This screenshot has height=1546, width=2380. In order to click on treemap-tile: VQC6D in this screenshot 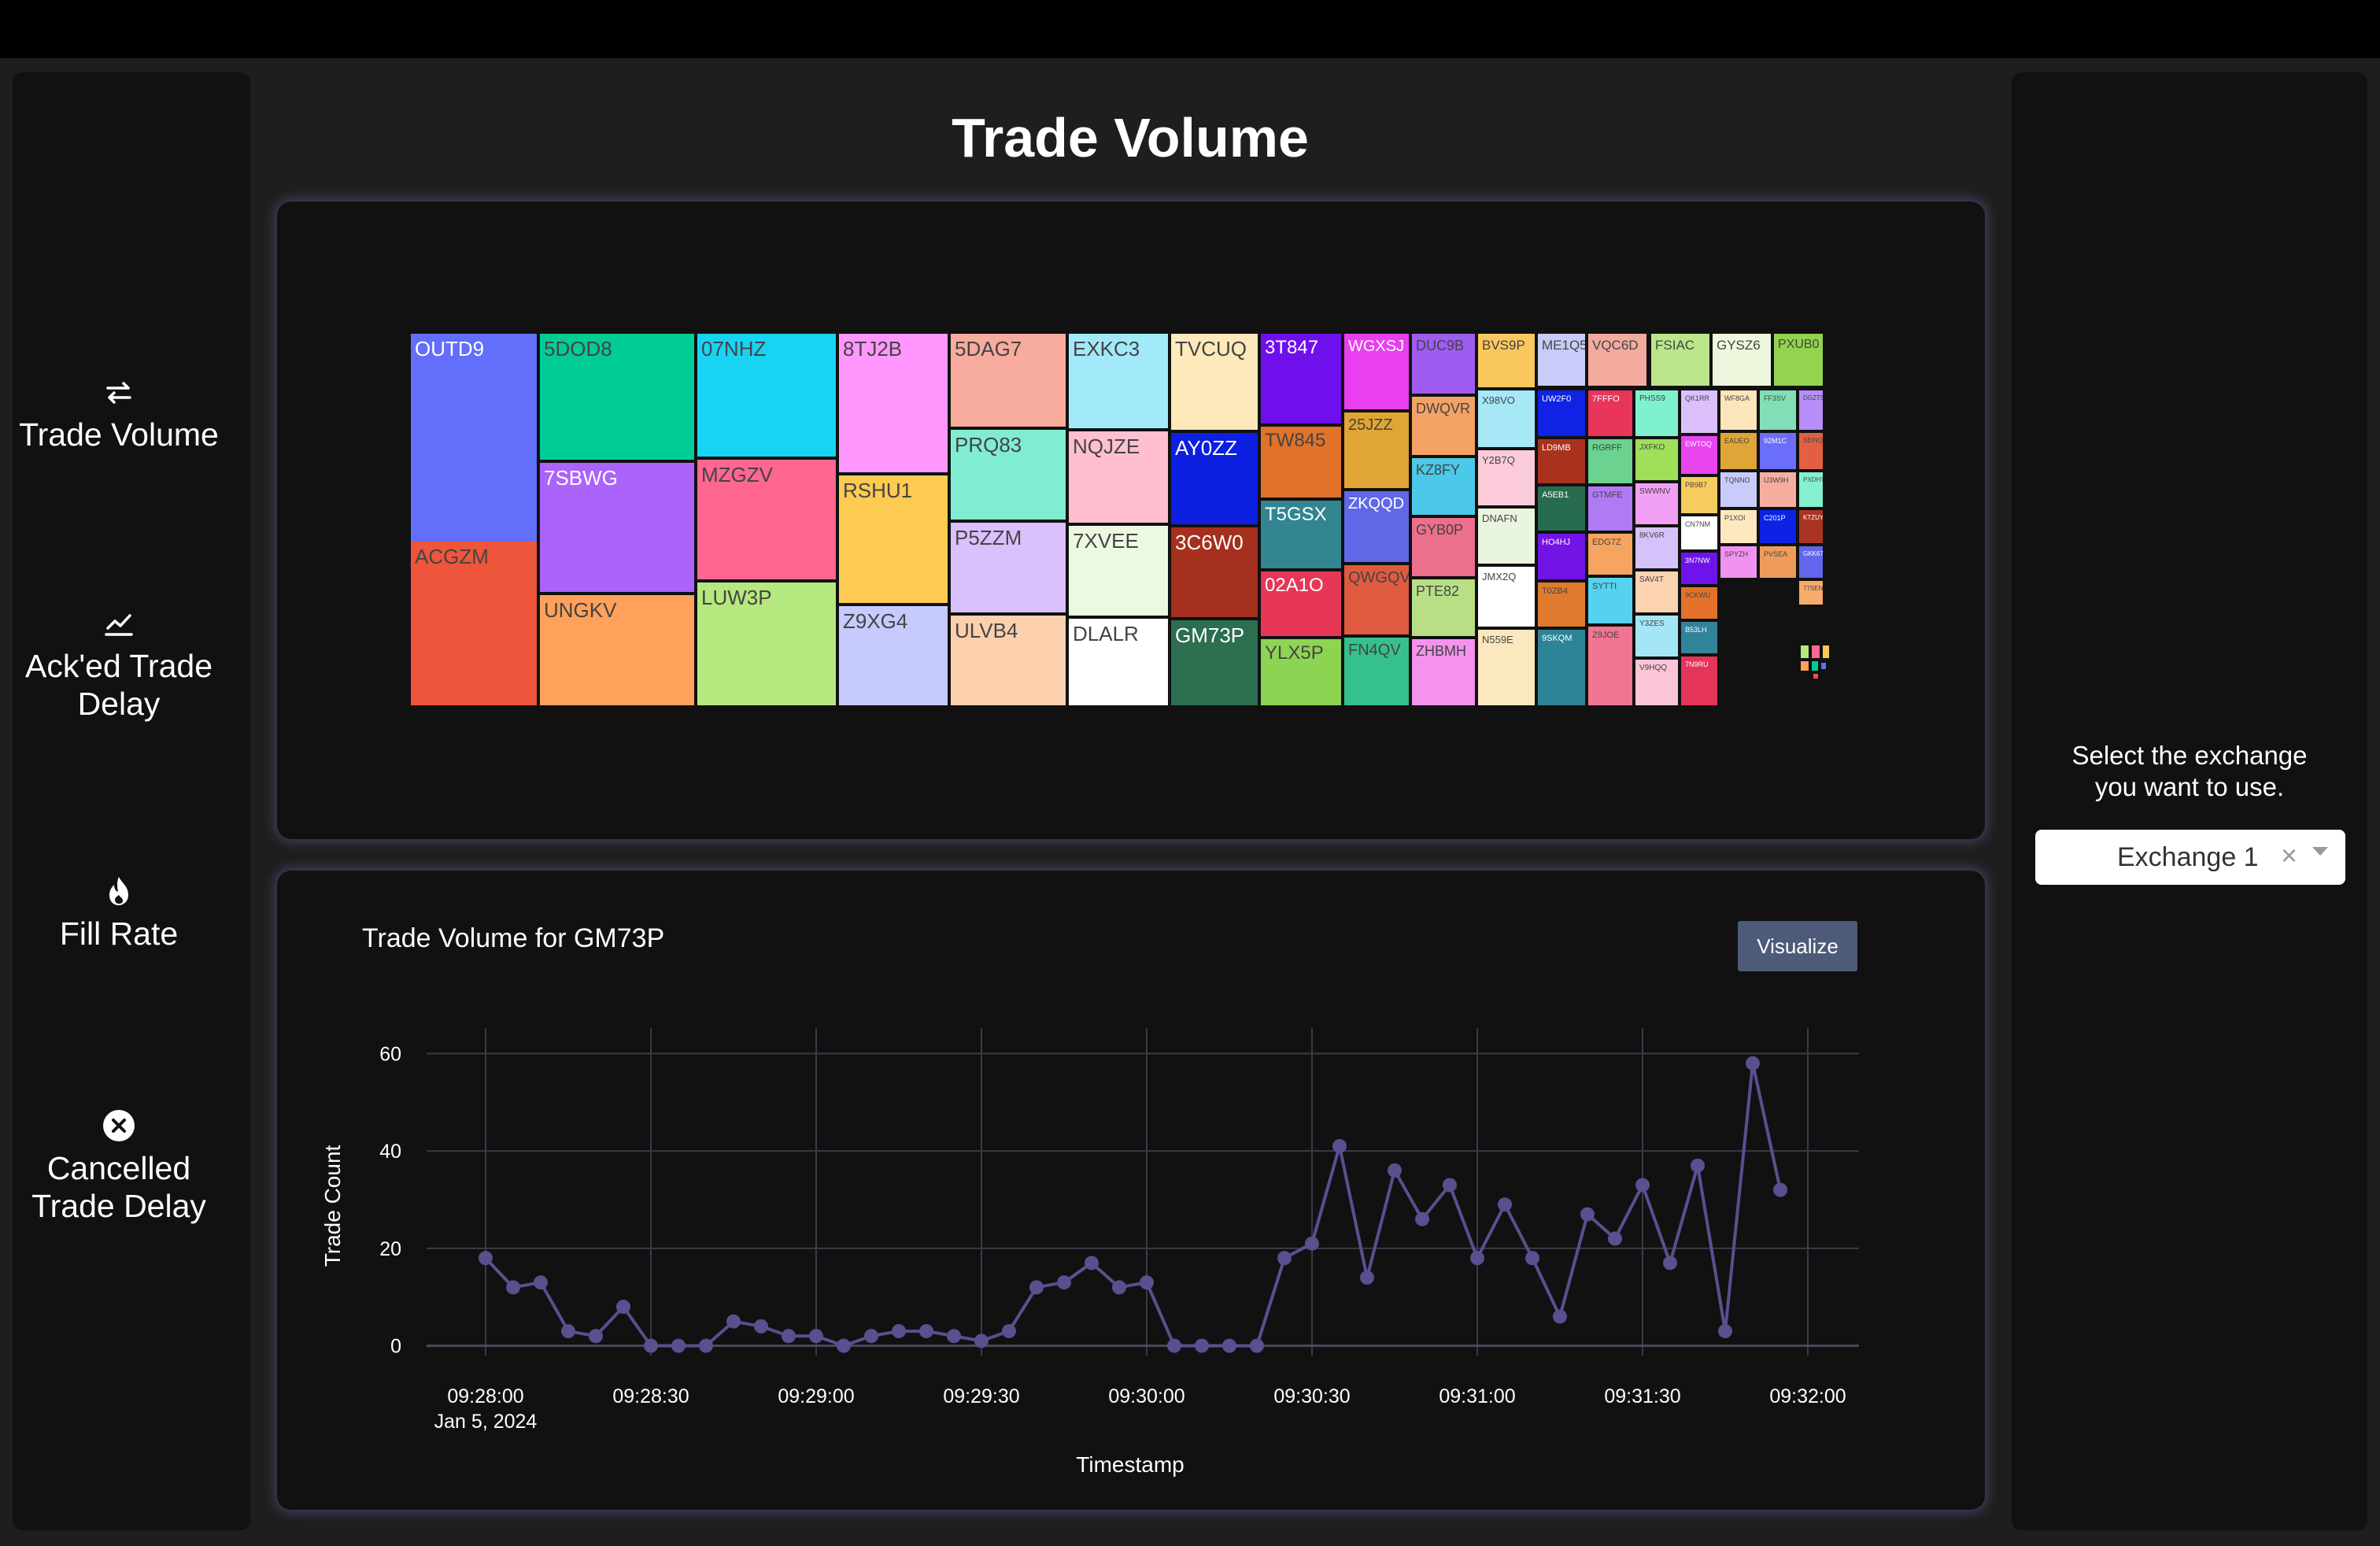, I will do `click(1617, 360)`.